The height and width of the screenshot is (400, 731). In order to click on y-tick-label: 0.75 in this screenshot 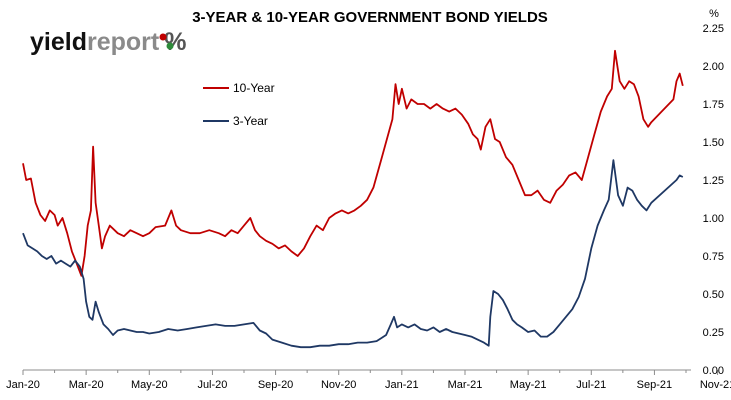, I will do `click(713, 257)`.